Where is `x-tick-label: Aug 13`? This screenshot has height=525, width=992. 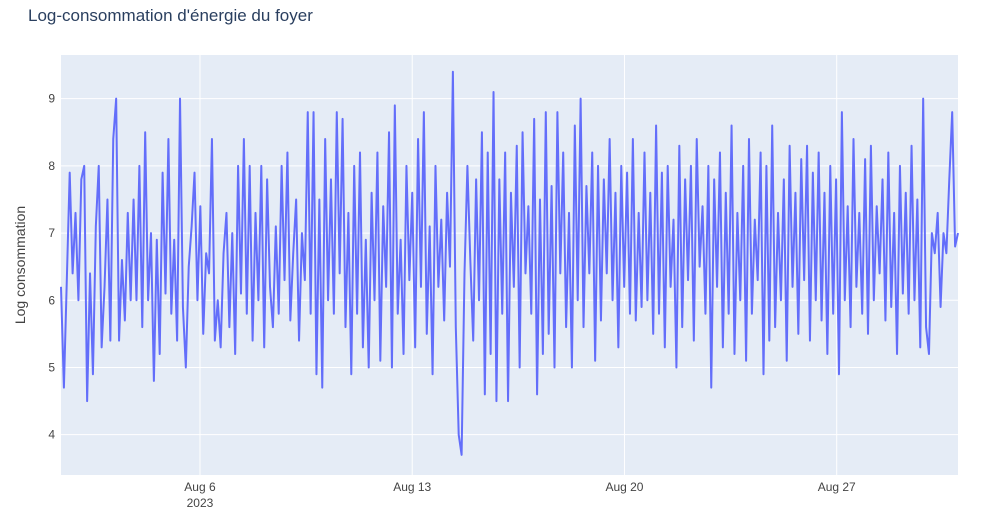 x-tick-label: Aug 13 is located at coordinates (412, 487).